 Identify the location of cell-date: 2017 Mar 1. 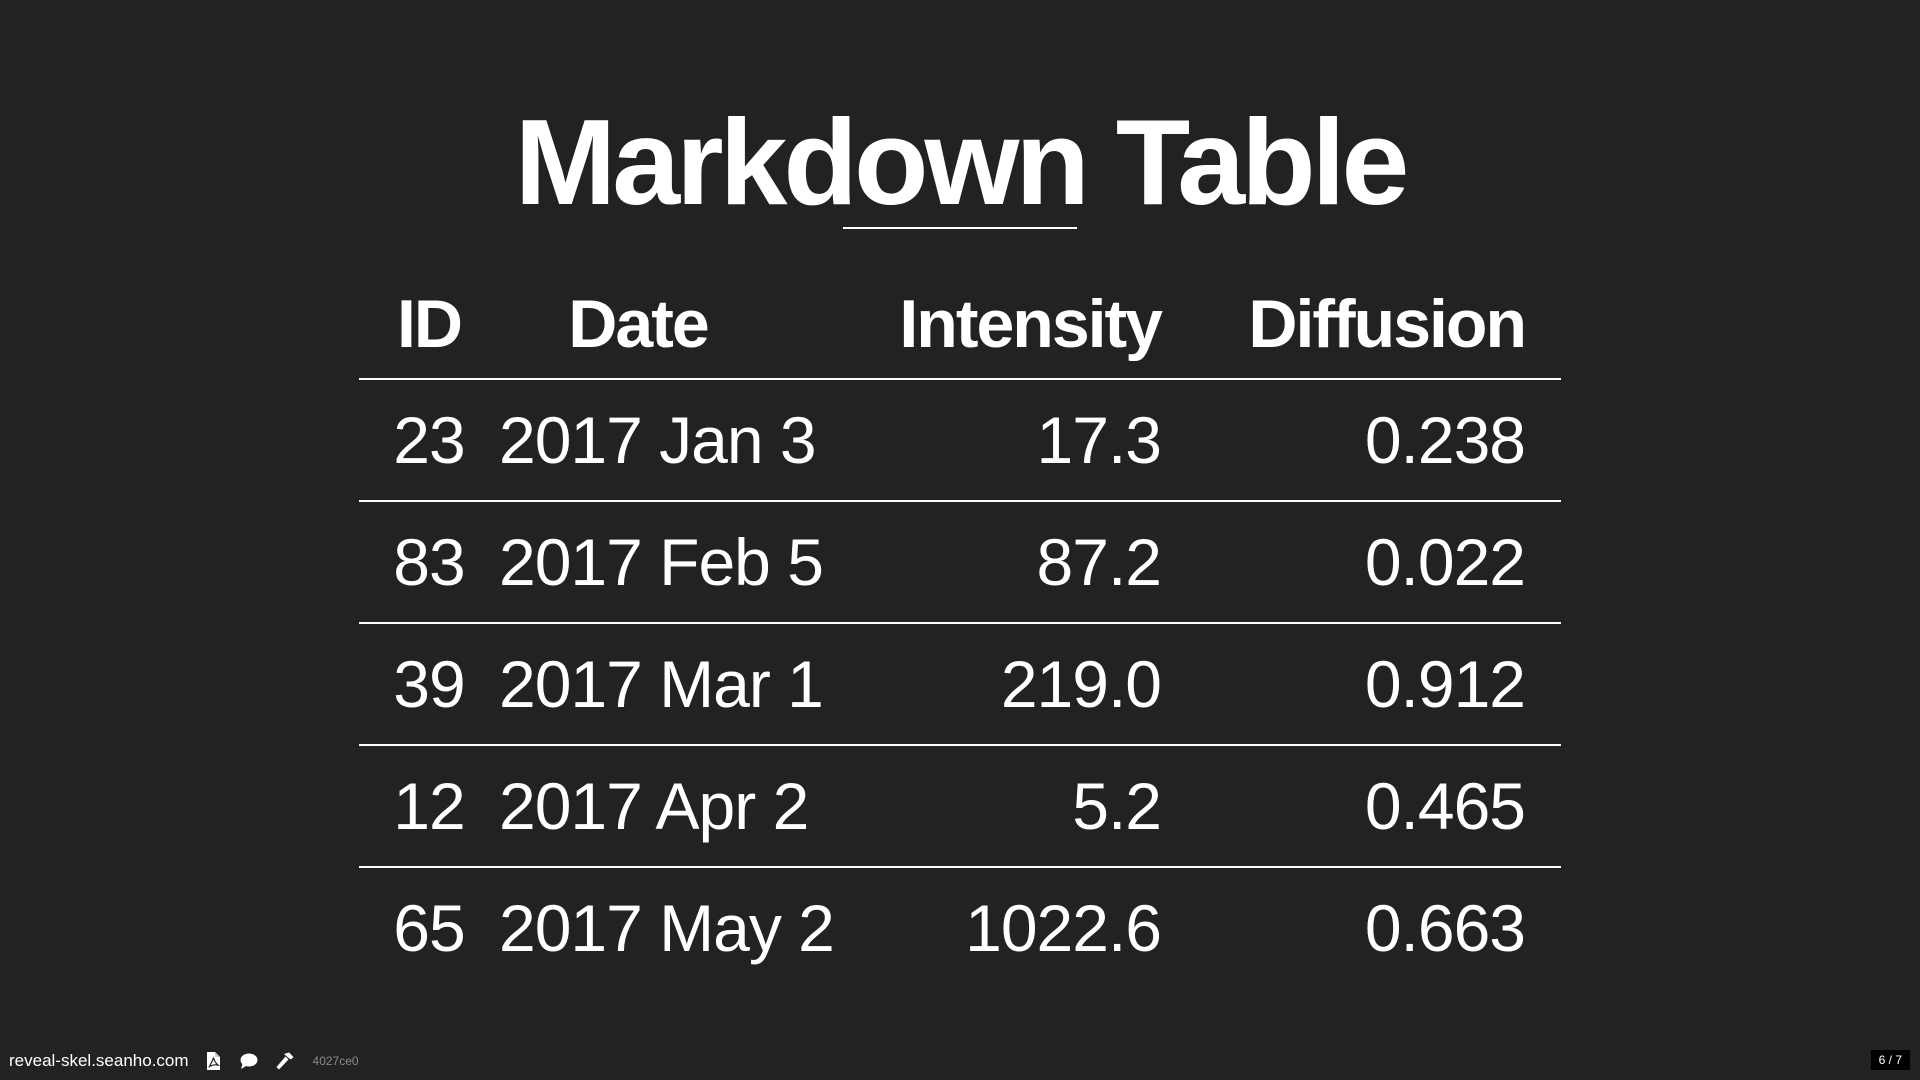
(661, 684).